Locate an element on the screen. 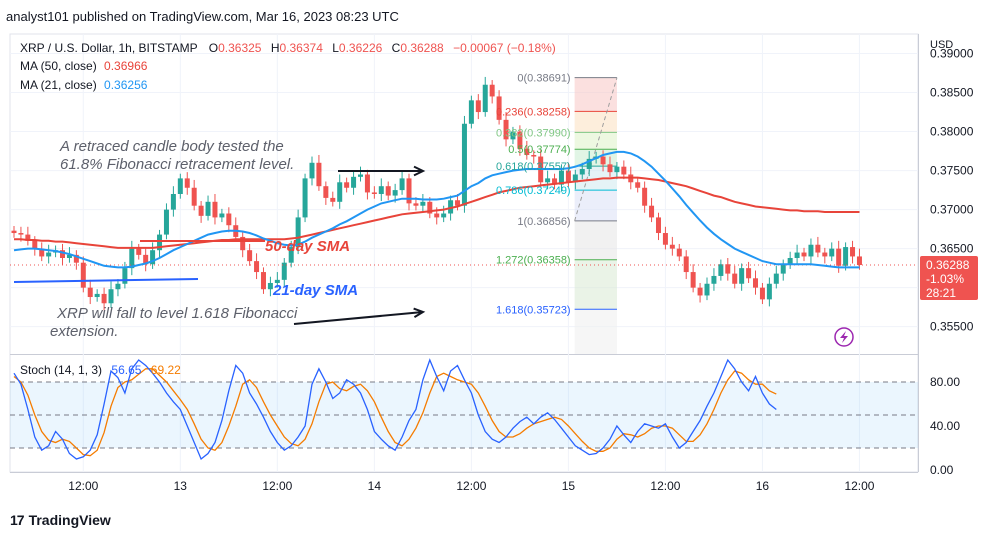 The width and height of the screenshot is (996, 538). price-tick-label: 0.38000 is located at coordinates (952, 132).